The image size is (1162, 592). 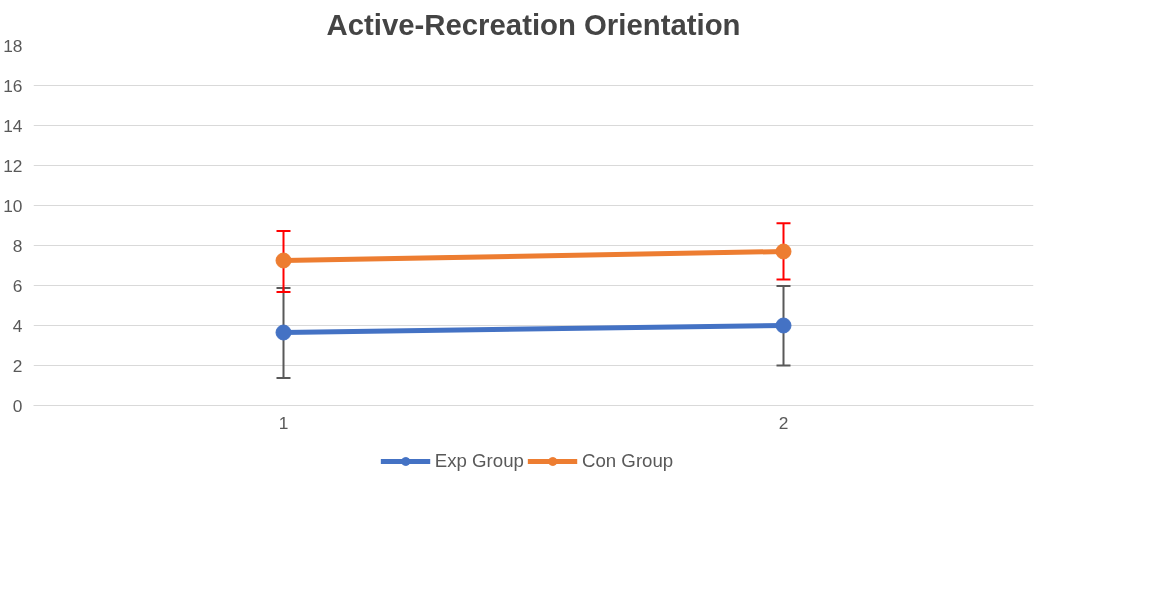 What do you see at coordinates (627, 461) in the screenshot?
I see `legend-label: Con Group` at bounding box center [627, 461].